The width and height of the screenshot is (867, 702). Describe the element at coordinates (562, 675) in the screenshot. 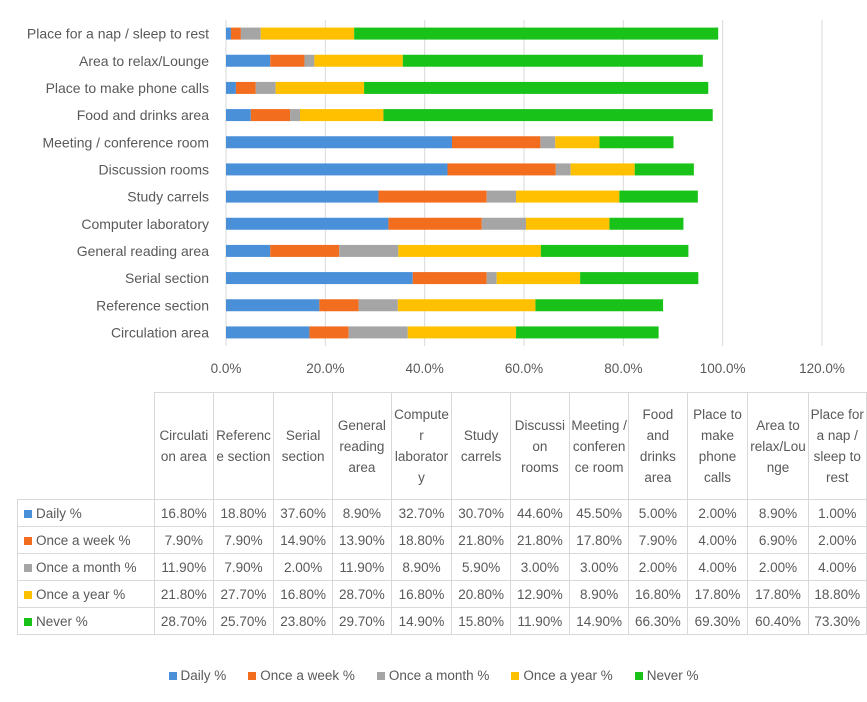

I see `legend-item: Once a year %` at that location.